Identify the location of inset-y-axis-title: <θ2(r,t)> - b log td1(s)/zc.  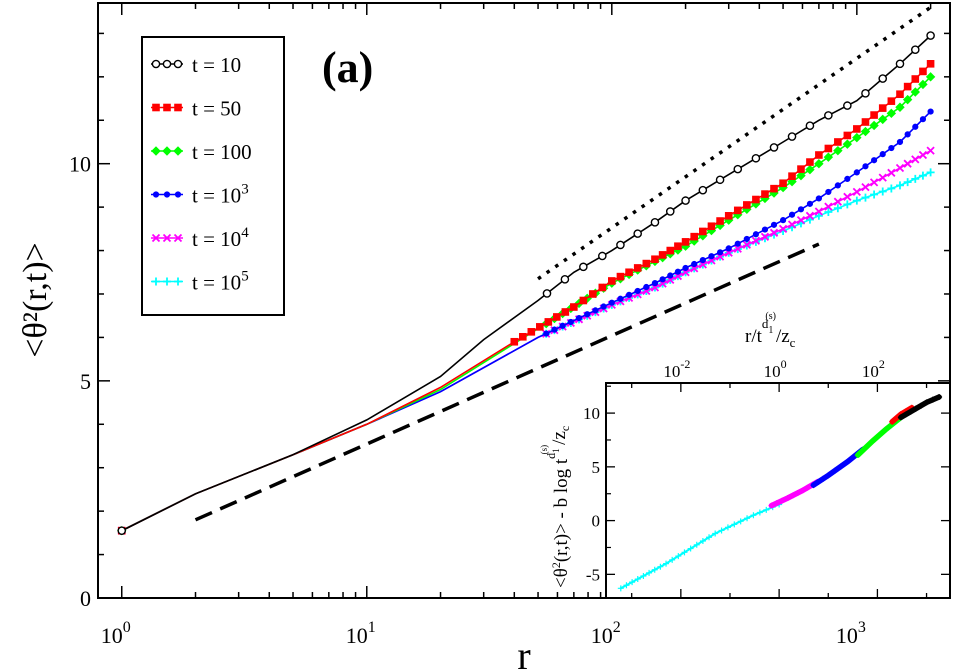
(555, 507).